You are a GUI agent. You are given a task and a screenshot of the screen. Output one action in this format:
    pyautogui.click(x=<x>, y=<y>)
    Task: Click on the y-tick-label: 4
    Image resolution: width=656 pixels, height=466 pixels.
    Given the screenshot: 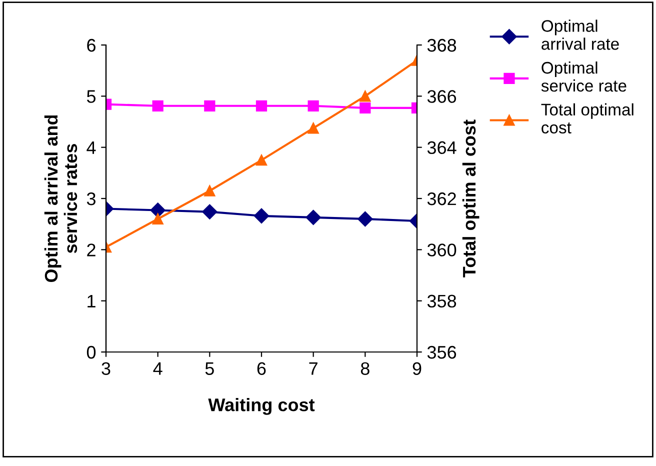 What is the action you would take?
    pyautogui.click(x=91, y=147)
    